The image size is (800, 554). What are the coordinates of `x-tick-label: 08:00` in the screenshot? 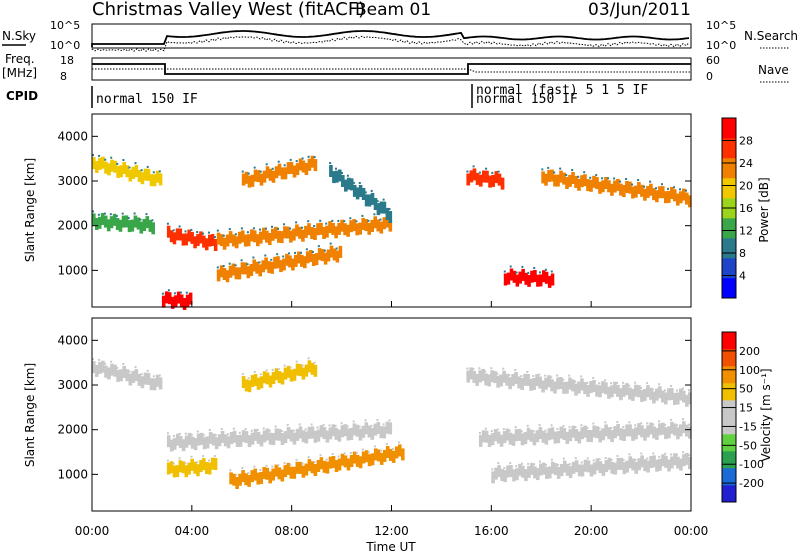 It's located at (291, 531).